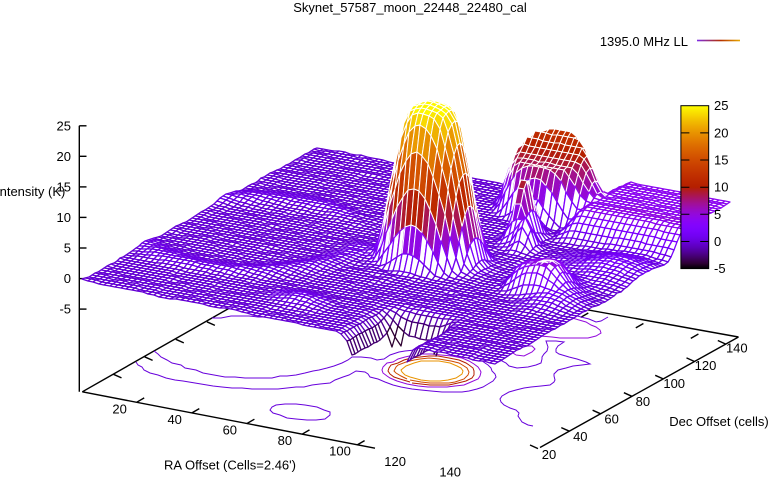 The width and height of the screenshot is (775, 483). Describe the element at coordinates (230, 465) in the screenshot. I see `svg-text: RA Offset (Cells=2.46')` at that location.